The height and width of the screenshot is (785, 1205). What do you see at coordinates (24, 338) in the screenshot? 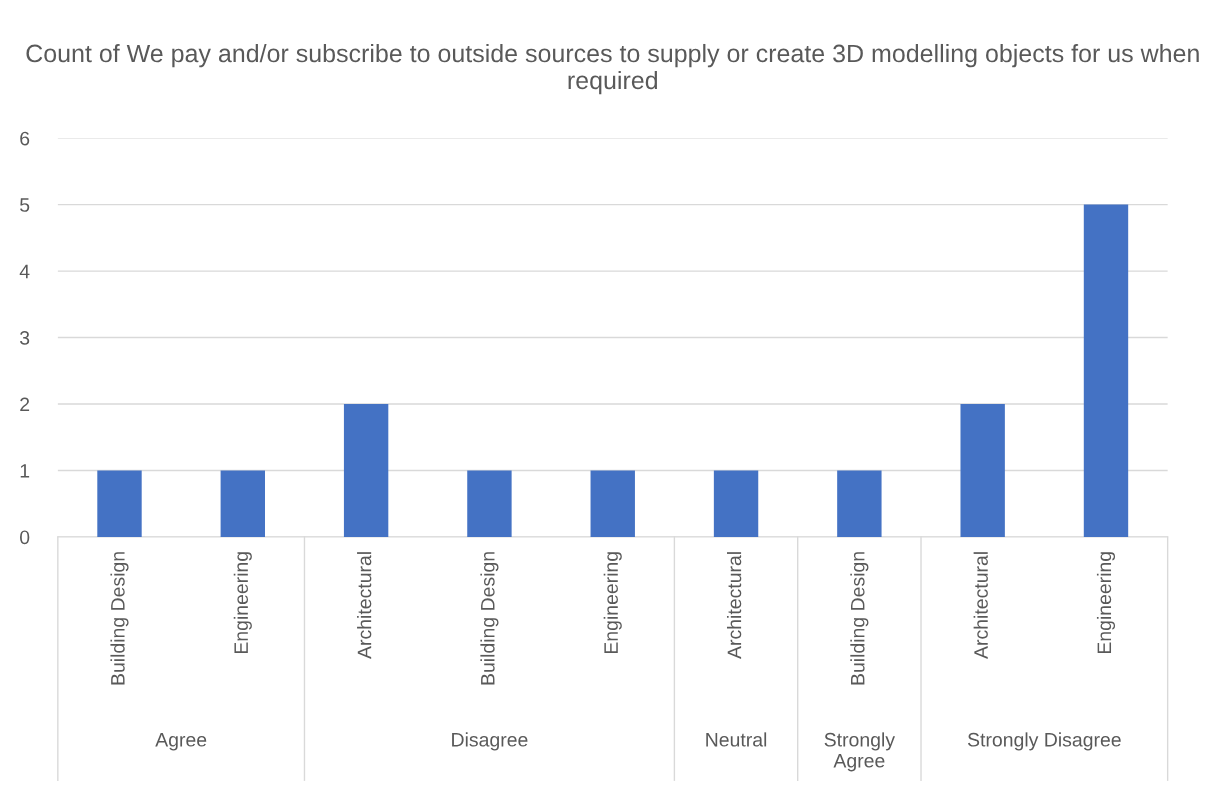
I see `y-tick-label: 3` at bounding box center [24, 338].